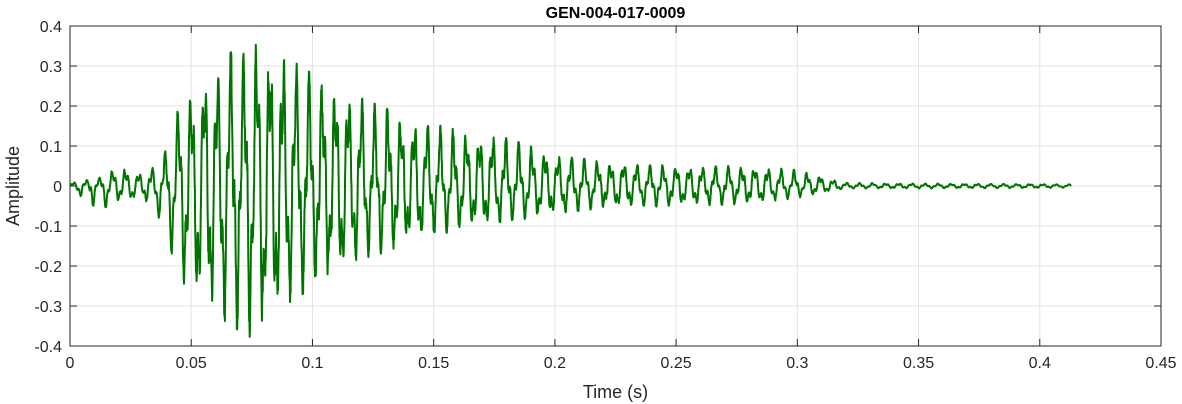 The image size is (1182, 404). What do you see at coordinates (70, 363) in the screenshot?
I see `x-tick-label: 0` at bounding box center [70, 363].